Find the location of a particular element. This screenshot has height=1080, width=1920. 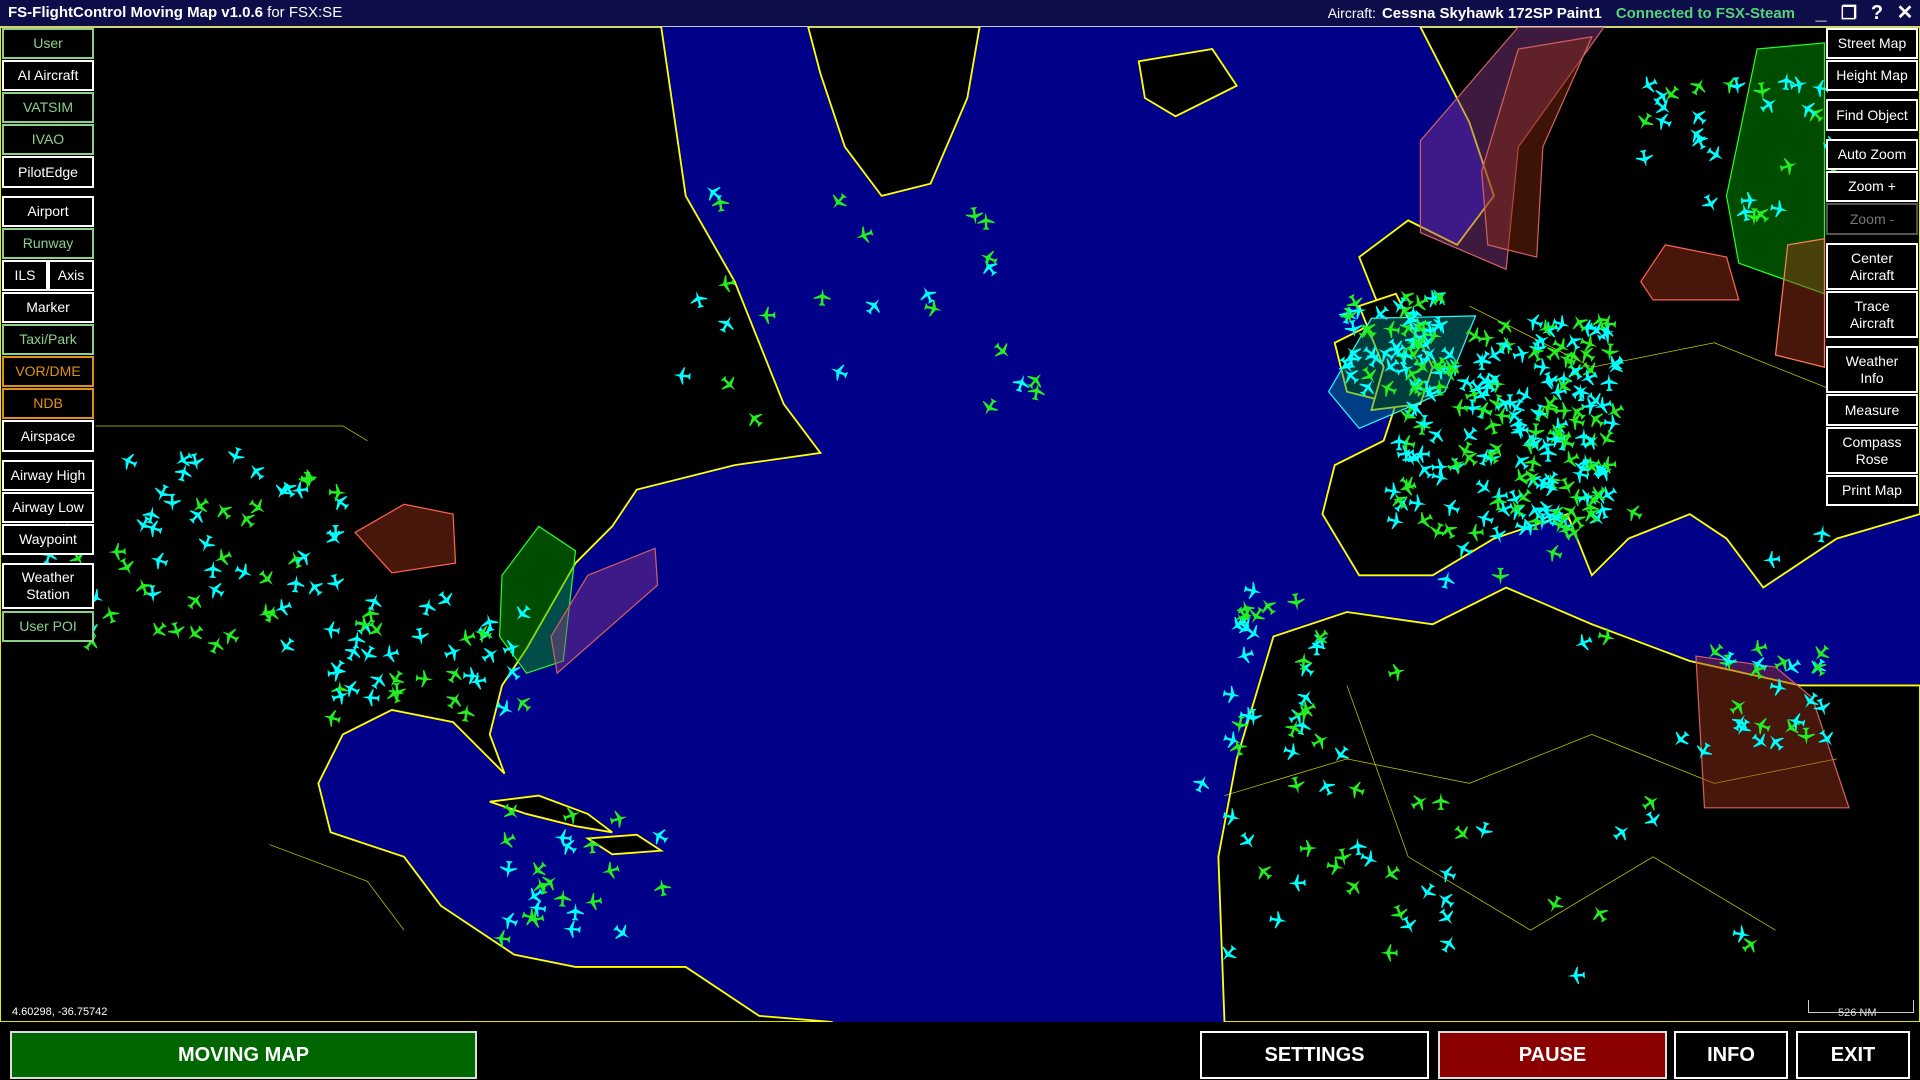

toggle-airspace: Airspace is located at coordinates (48, 436).